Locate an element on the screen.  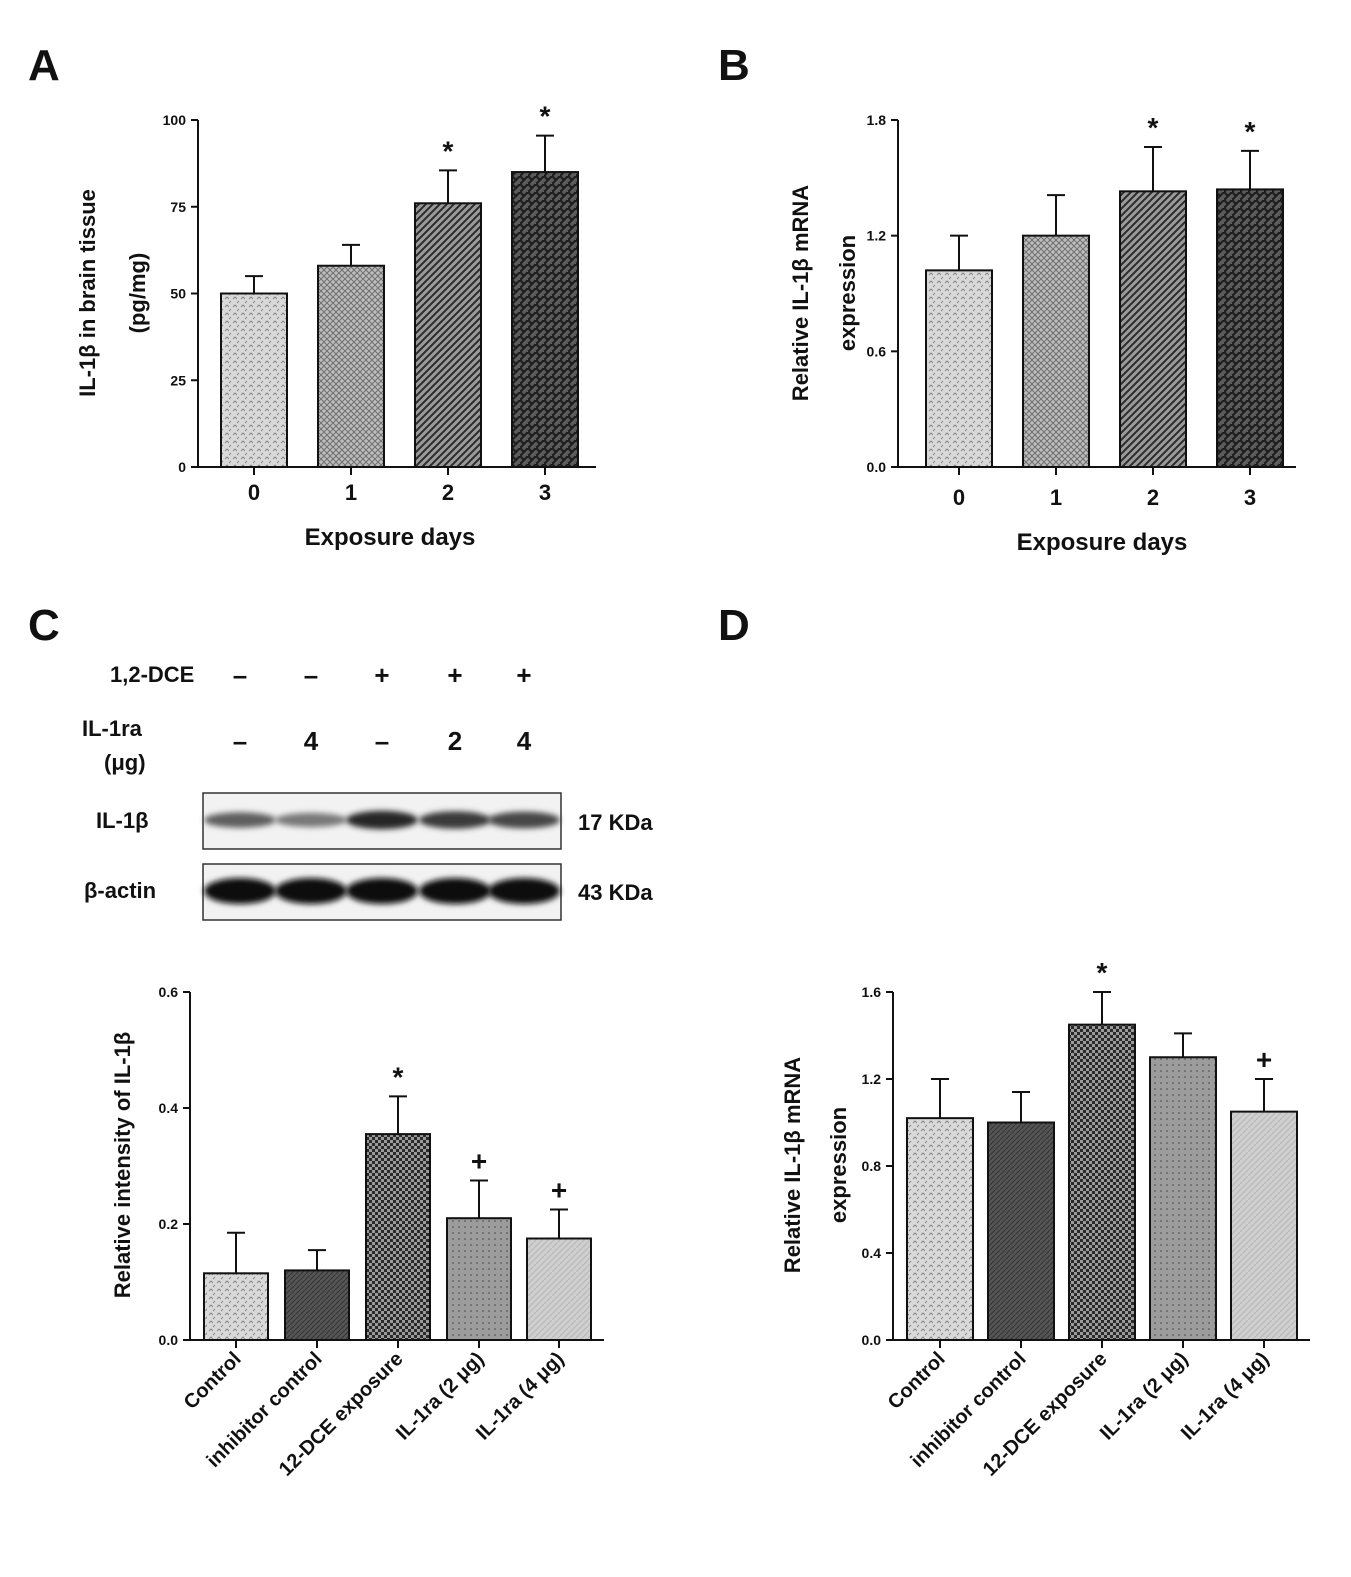
y-tick-label: 0.2 is located at coordinates (169, 1224).